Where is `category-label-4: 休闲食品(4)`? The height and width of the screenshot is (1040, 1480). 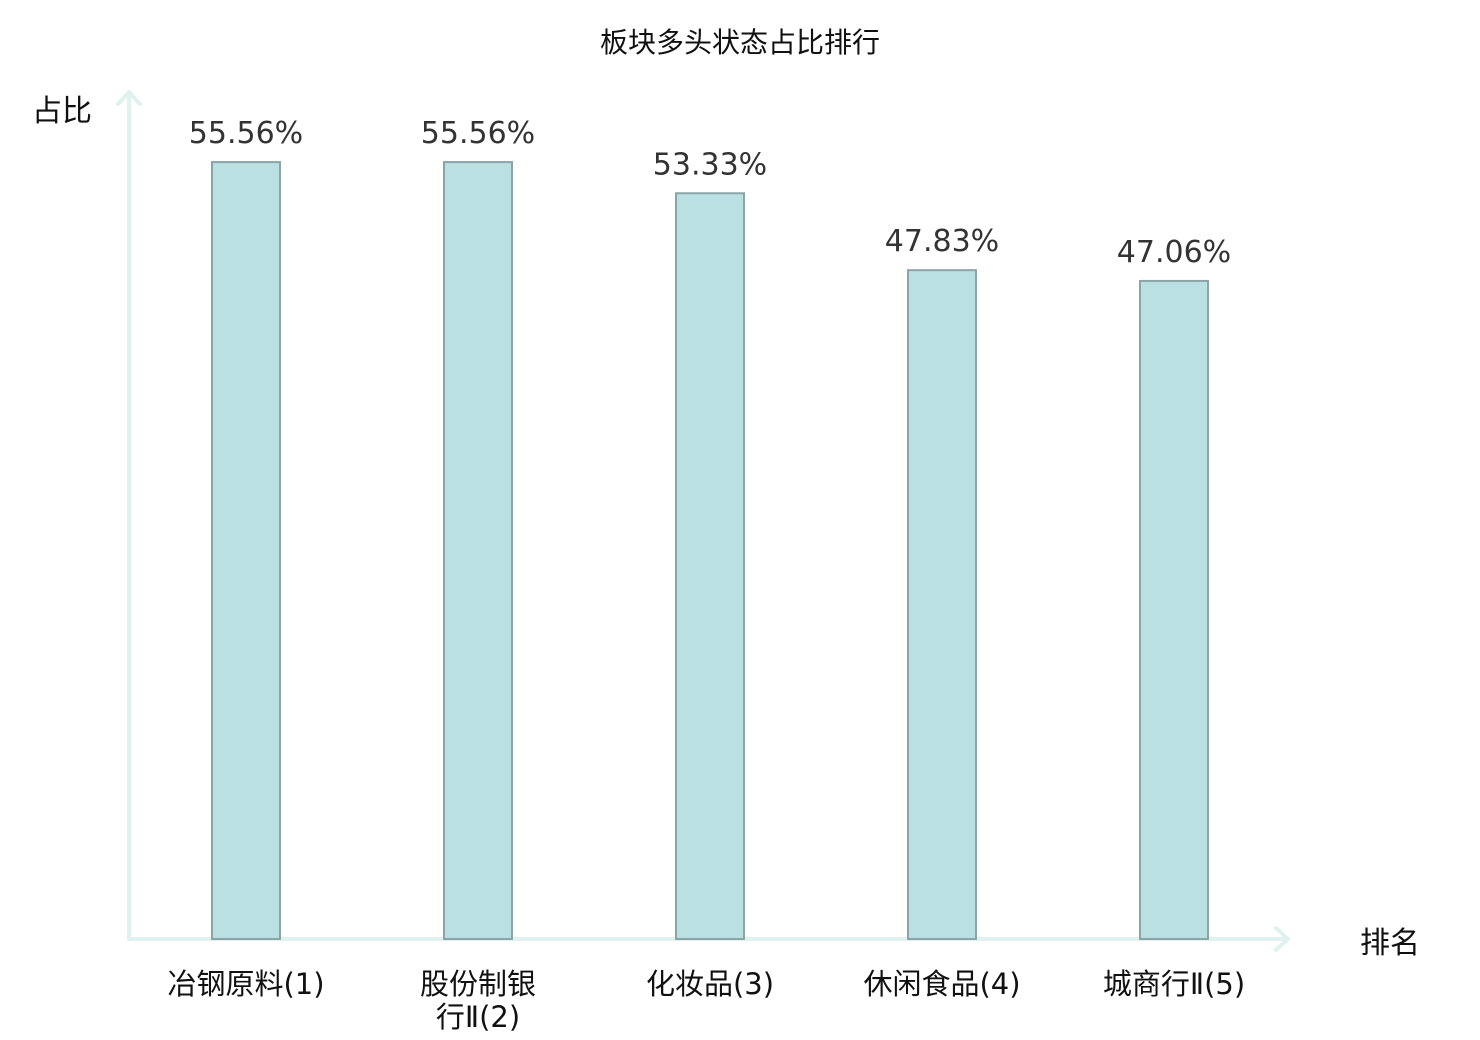 category-label-4: 休闲食品(4) is located at coordinates (941, 984).